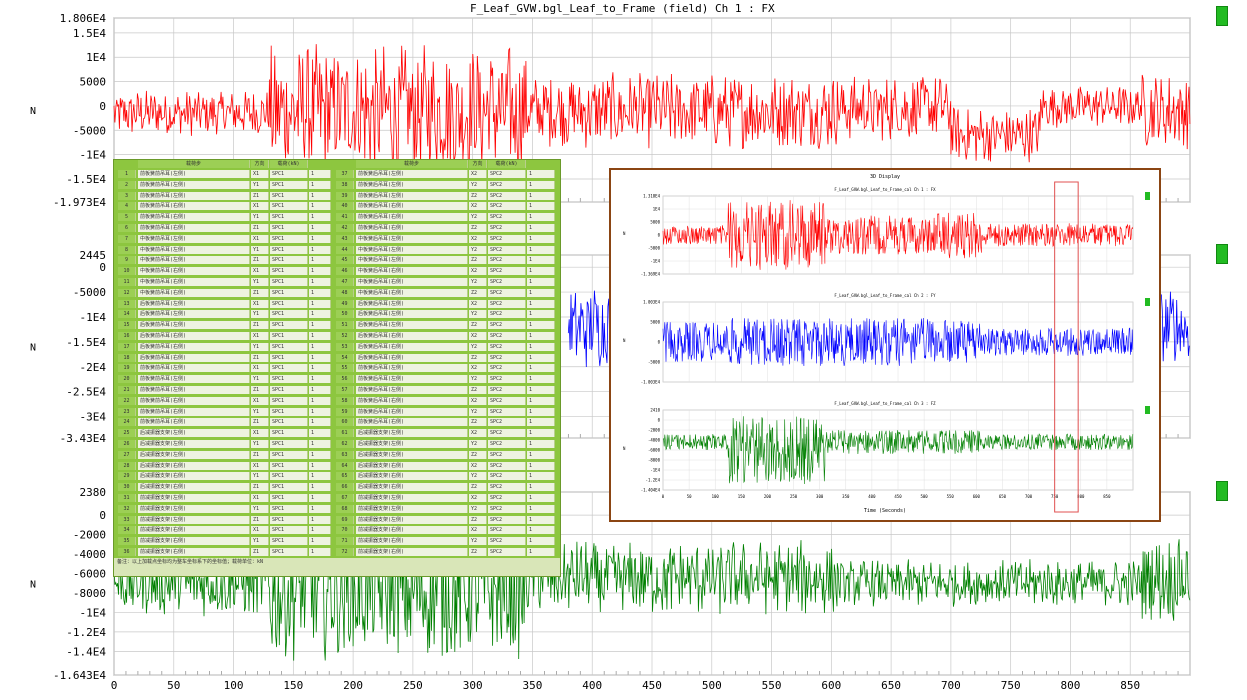 The height and width of the screenshot is (700, 1247). What do you see at coordinates (337, 196) in the screenshot?
I see `table-row: 3 前板簧前吊耳(左侧) Z1 SPC1 1 39 前板簧后吊耳(左侧) Z2 SPC2 1` at bounding box center [337, 196].